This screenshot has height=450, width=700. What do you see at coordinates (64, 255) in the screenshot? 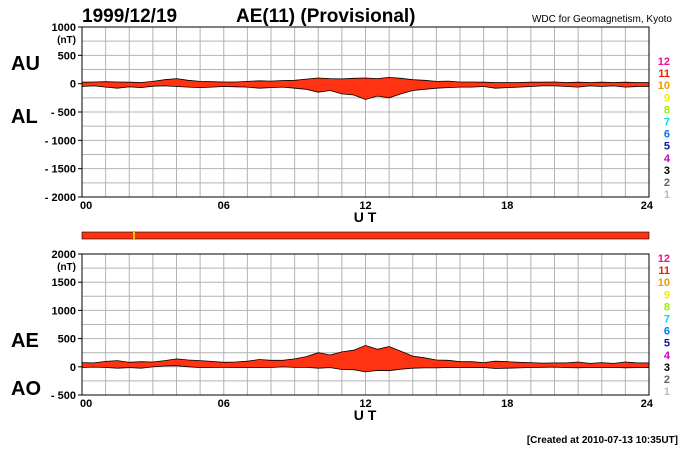
I see `y-tick-label: 2000` at bounding box center [64, 255].